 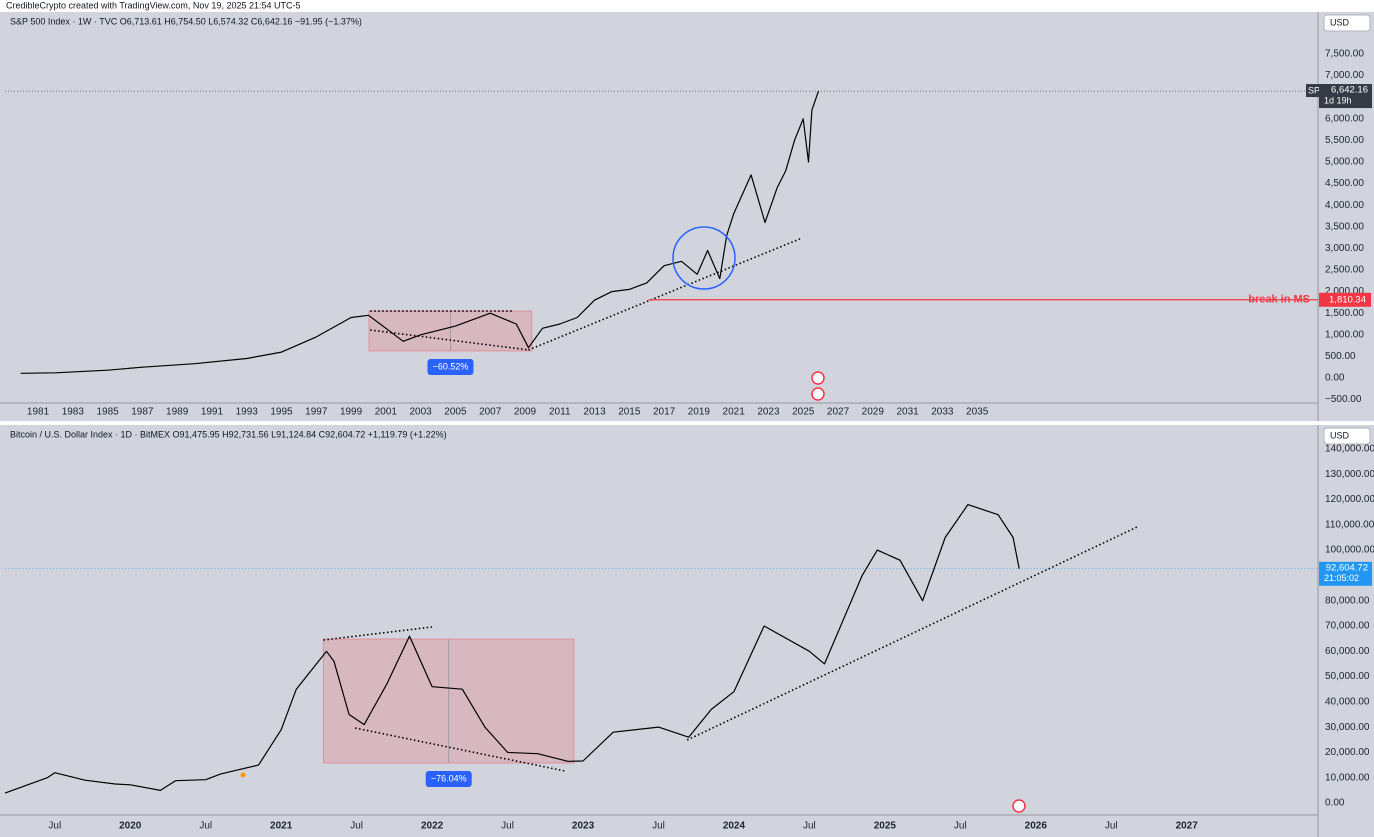 I want to click on y-tick-label: 0.00, so click(x=1335, y=378).